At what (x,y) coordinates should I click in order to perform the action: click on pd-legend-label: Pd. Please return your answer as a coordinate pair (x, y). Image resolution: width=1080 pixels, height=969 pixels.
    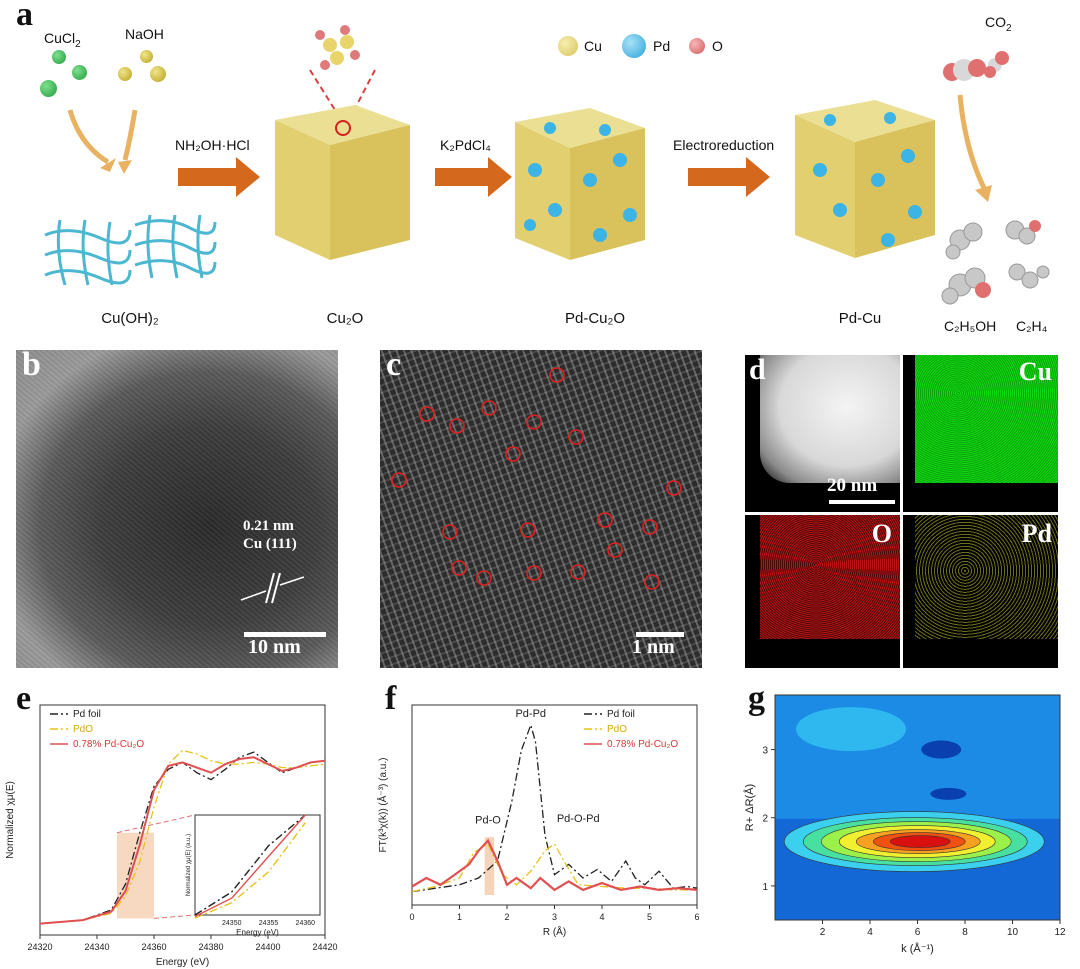
    Looking at the image, I should click on (662, 46).